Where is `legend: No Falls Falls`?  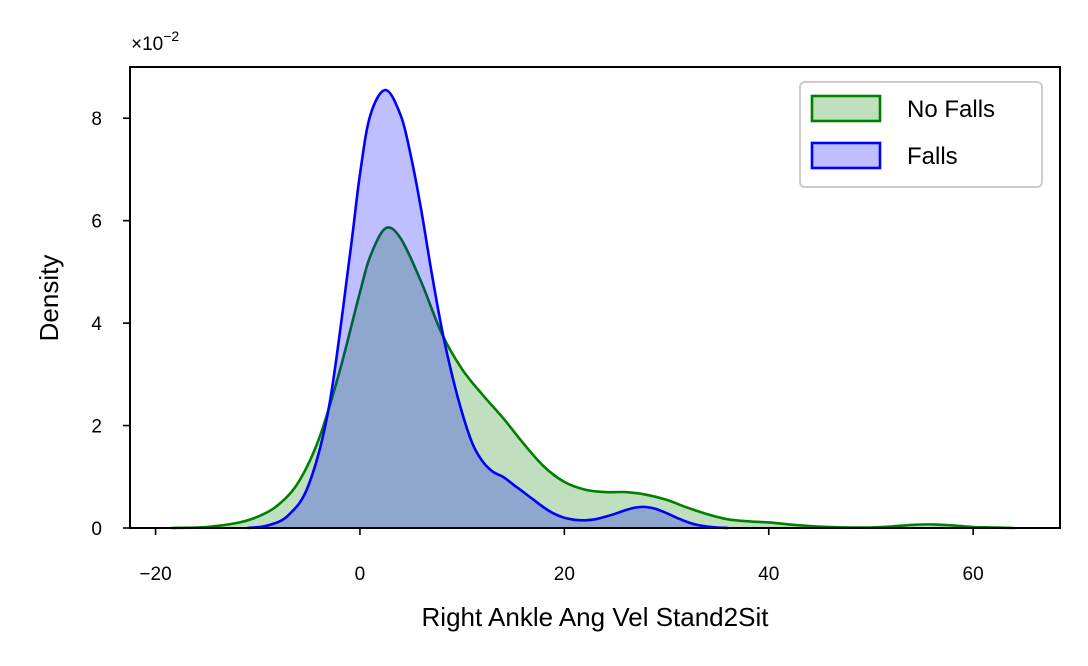
legend: No Falls Falls is located at coordinates (921, 134).